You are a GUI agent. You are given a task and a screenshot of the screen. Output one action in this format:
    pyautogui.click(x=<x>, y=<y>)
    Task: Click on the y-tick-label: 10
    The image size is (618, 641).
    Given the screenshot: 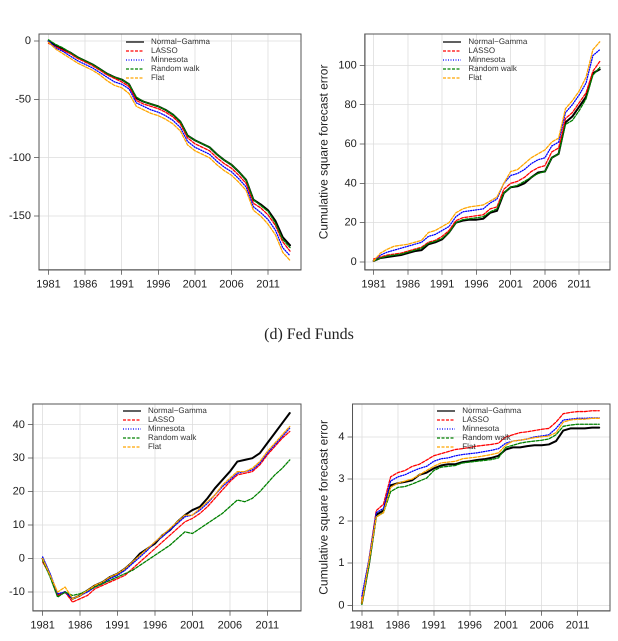 What is the action you would take?
    pyautogui.click(x=18, y=525)
    